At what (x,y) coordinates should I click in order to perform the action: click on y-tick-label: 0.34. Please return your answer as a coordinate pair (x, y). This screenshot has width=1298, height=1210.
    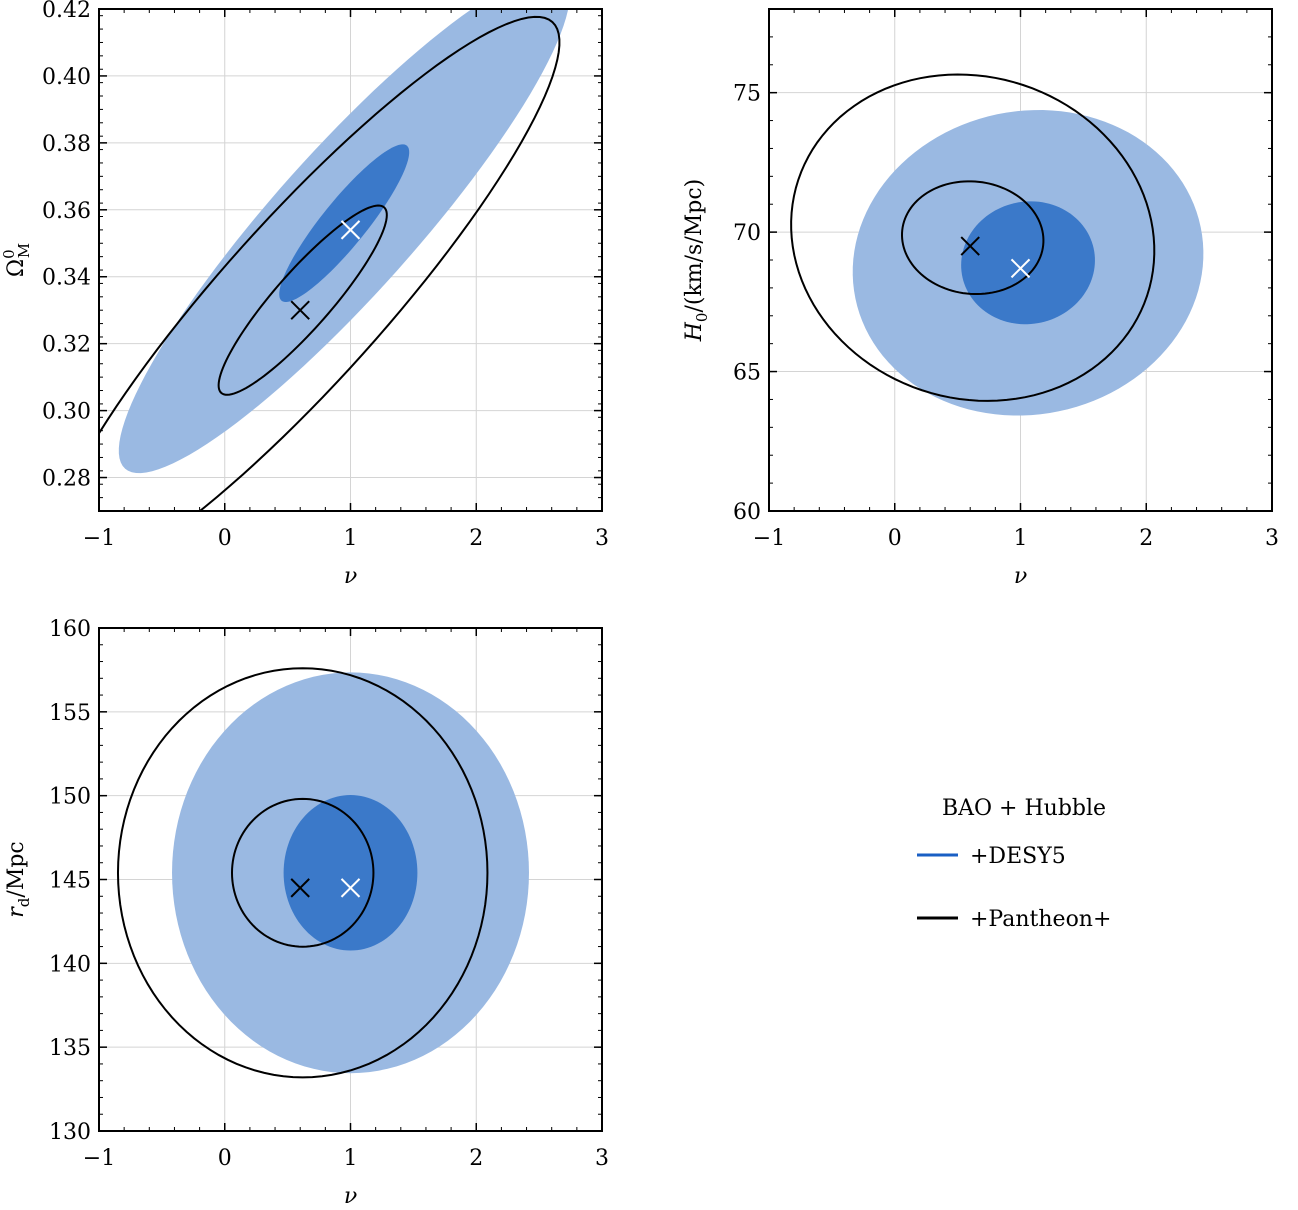
    Looking at the image, I should click on (66, 278).